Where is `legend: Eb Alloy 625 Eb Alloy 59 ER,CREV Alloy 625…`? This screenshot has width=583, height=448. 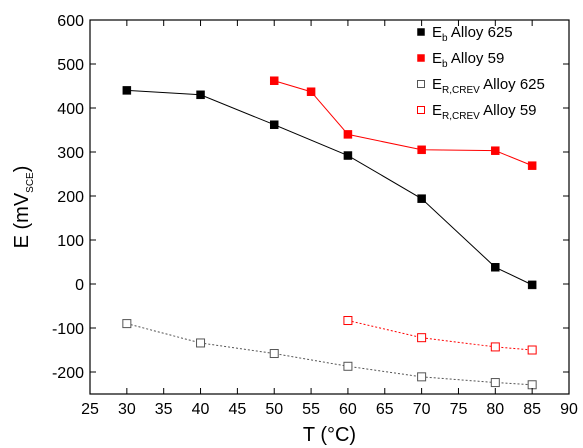 legend: Eb Alloy 625 Eb Alloy 59 ER,CREV Alloy 625… is located at coordinates (481, 73).